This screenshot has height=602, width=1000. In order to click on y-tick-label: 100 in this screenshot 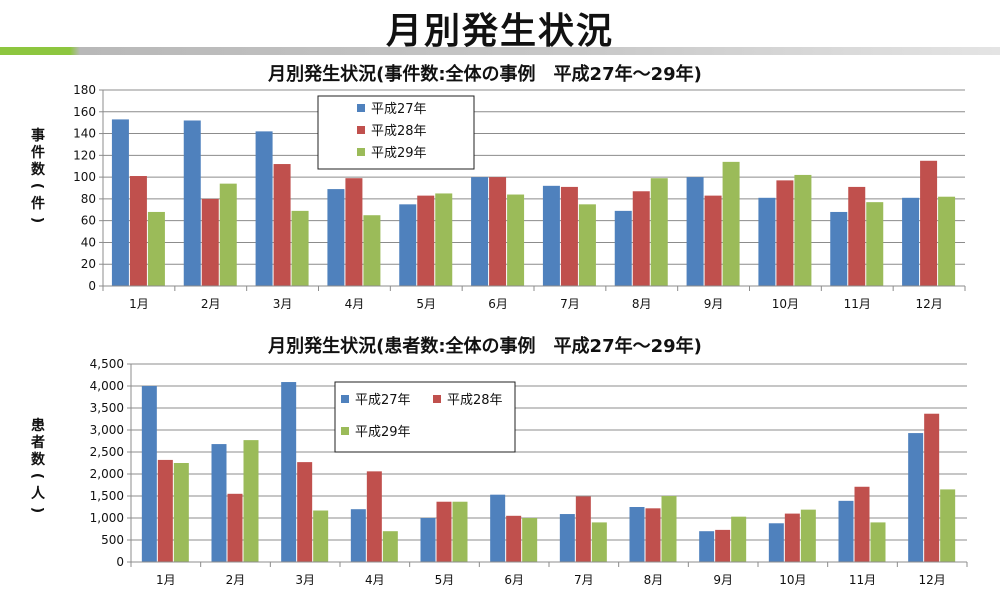, I will do `click(84, 177)`.